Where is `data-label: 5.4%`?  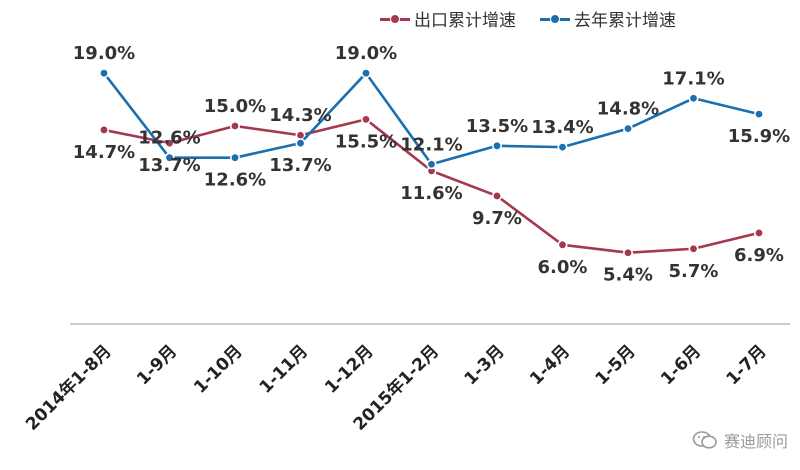
data-label: 5.4% is located at coordinates (628, 275).